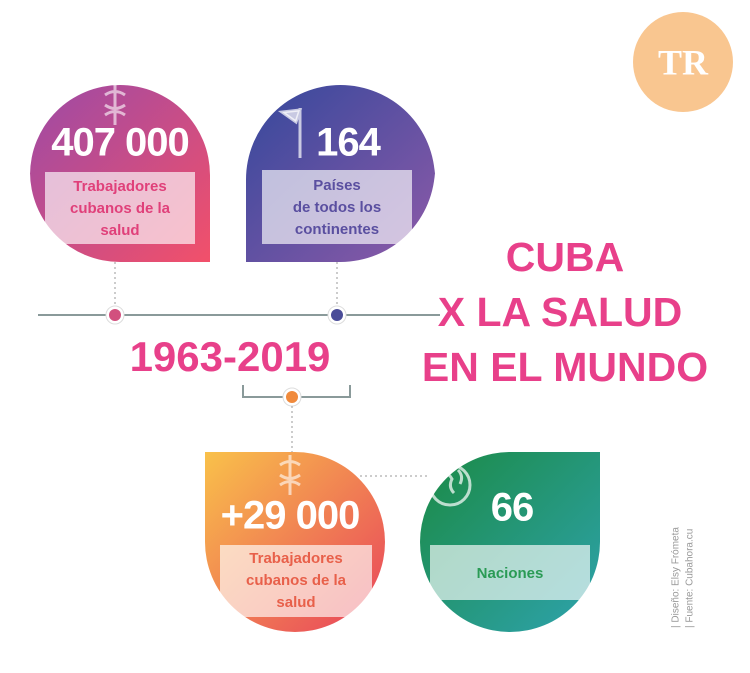 The width and height of the screenshot is (750, 673). Describe the element at coordinates (565, 367) in the screenshot. I see `title-line: EN EL MUNDO` at that location.